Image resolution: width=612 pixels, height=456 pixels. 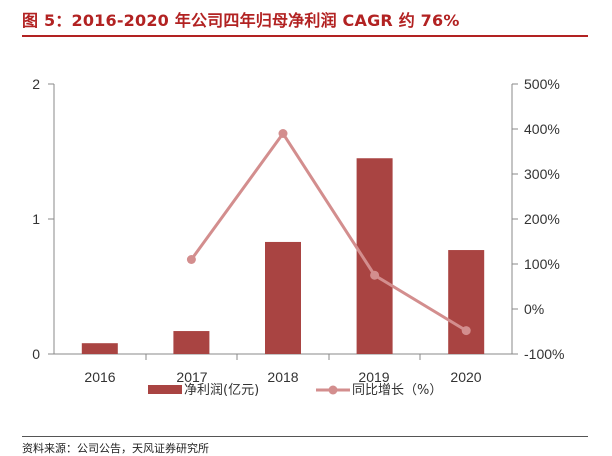 What do you see at coordinates (295, 390) in the screenshot?
I see `legend: 净利润(亿元) 同比增长（%）` at bounding box center [295, 390].